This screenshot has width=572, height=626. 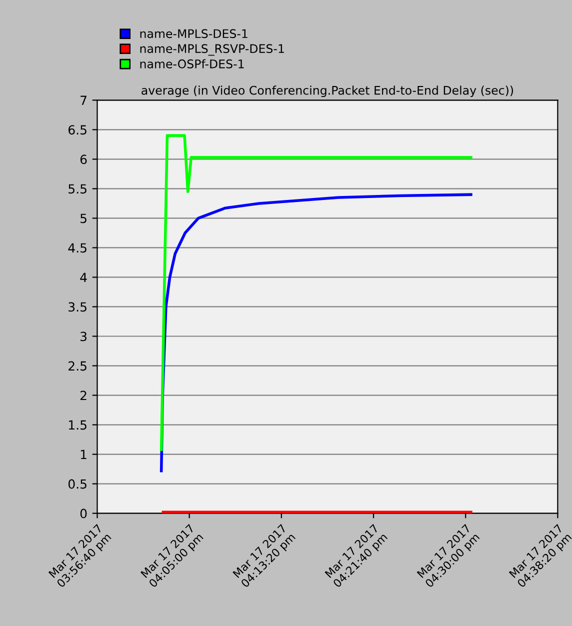 What do you see at coordinates (83, 277) in the screenshot?
I see `y-tick-label: 4` at bounding box center [83, 277].